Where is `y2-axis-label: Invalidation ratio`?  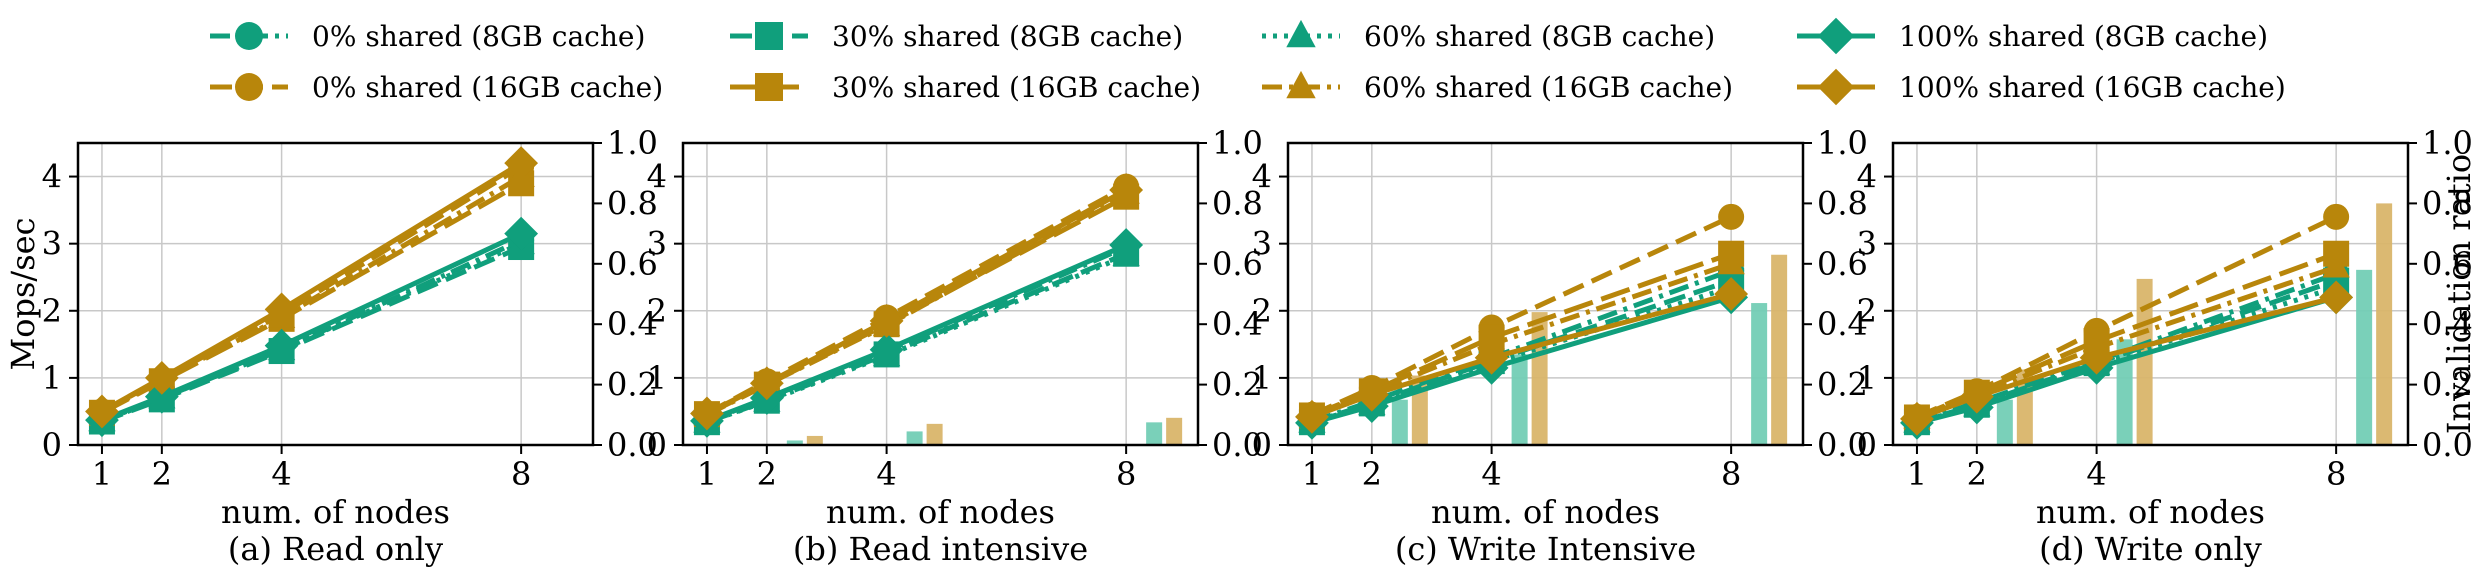
y2-axis-label: Invalidation ratio is located at coordinates (2459, 294).